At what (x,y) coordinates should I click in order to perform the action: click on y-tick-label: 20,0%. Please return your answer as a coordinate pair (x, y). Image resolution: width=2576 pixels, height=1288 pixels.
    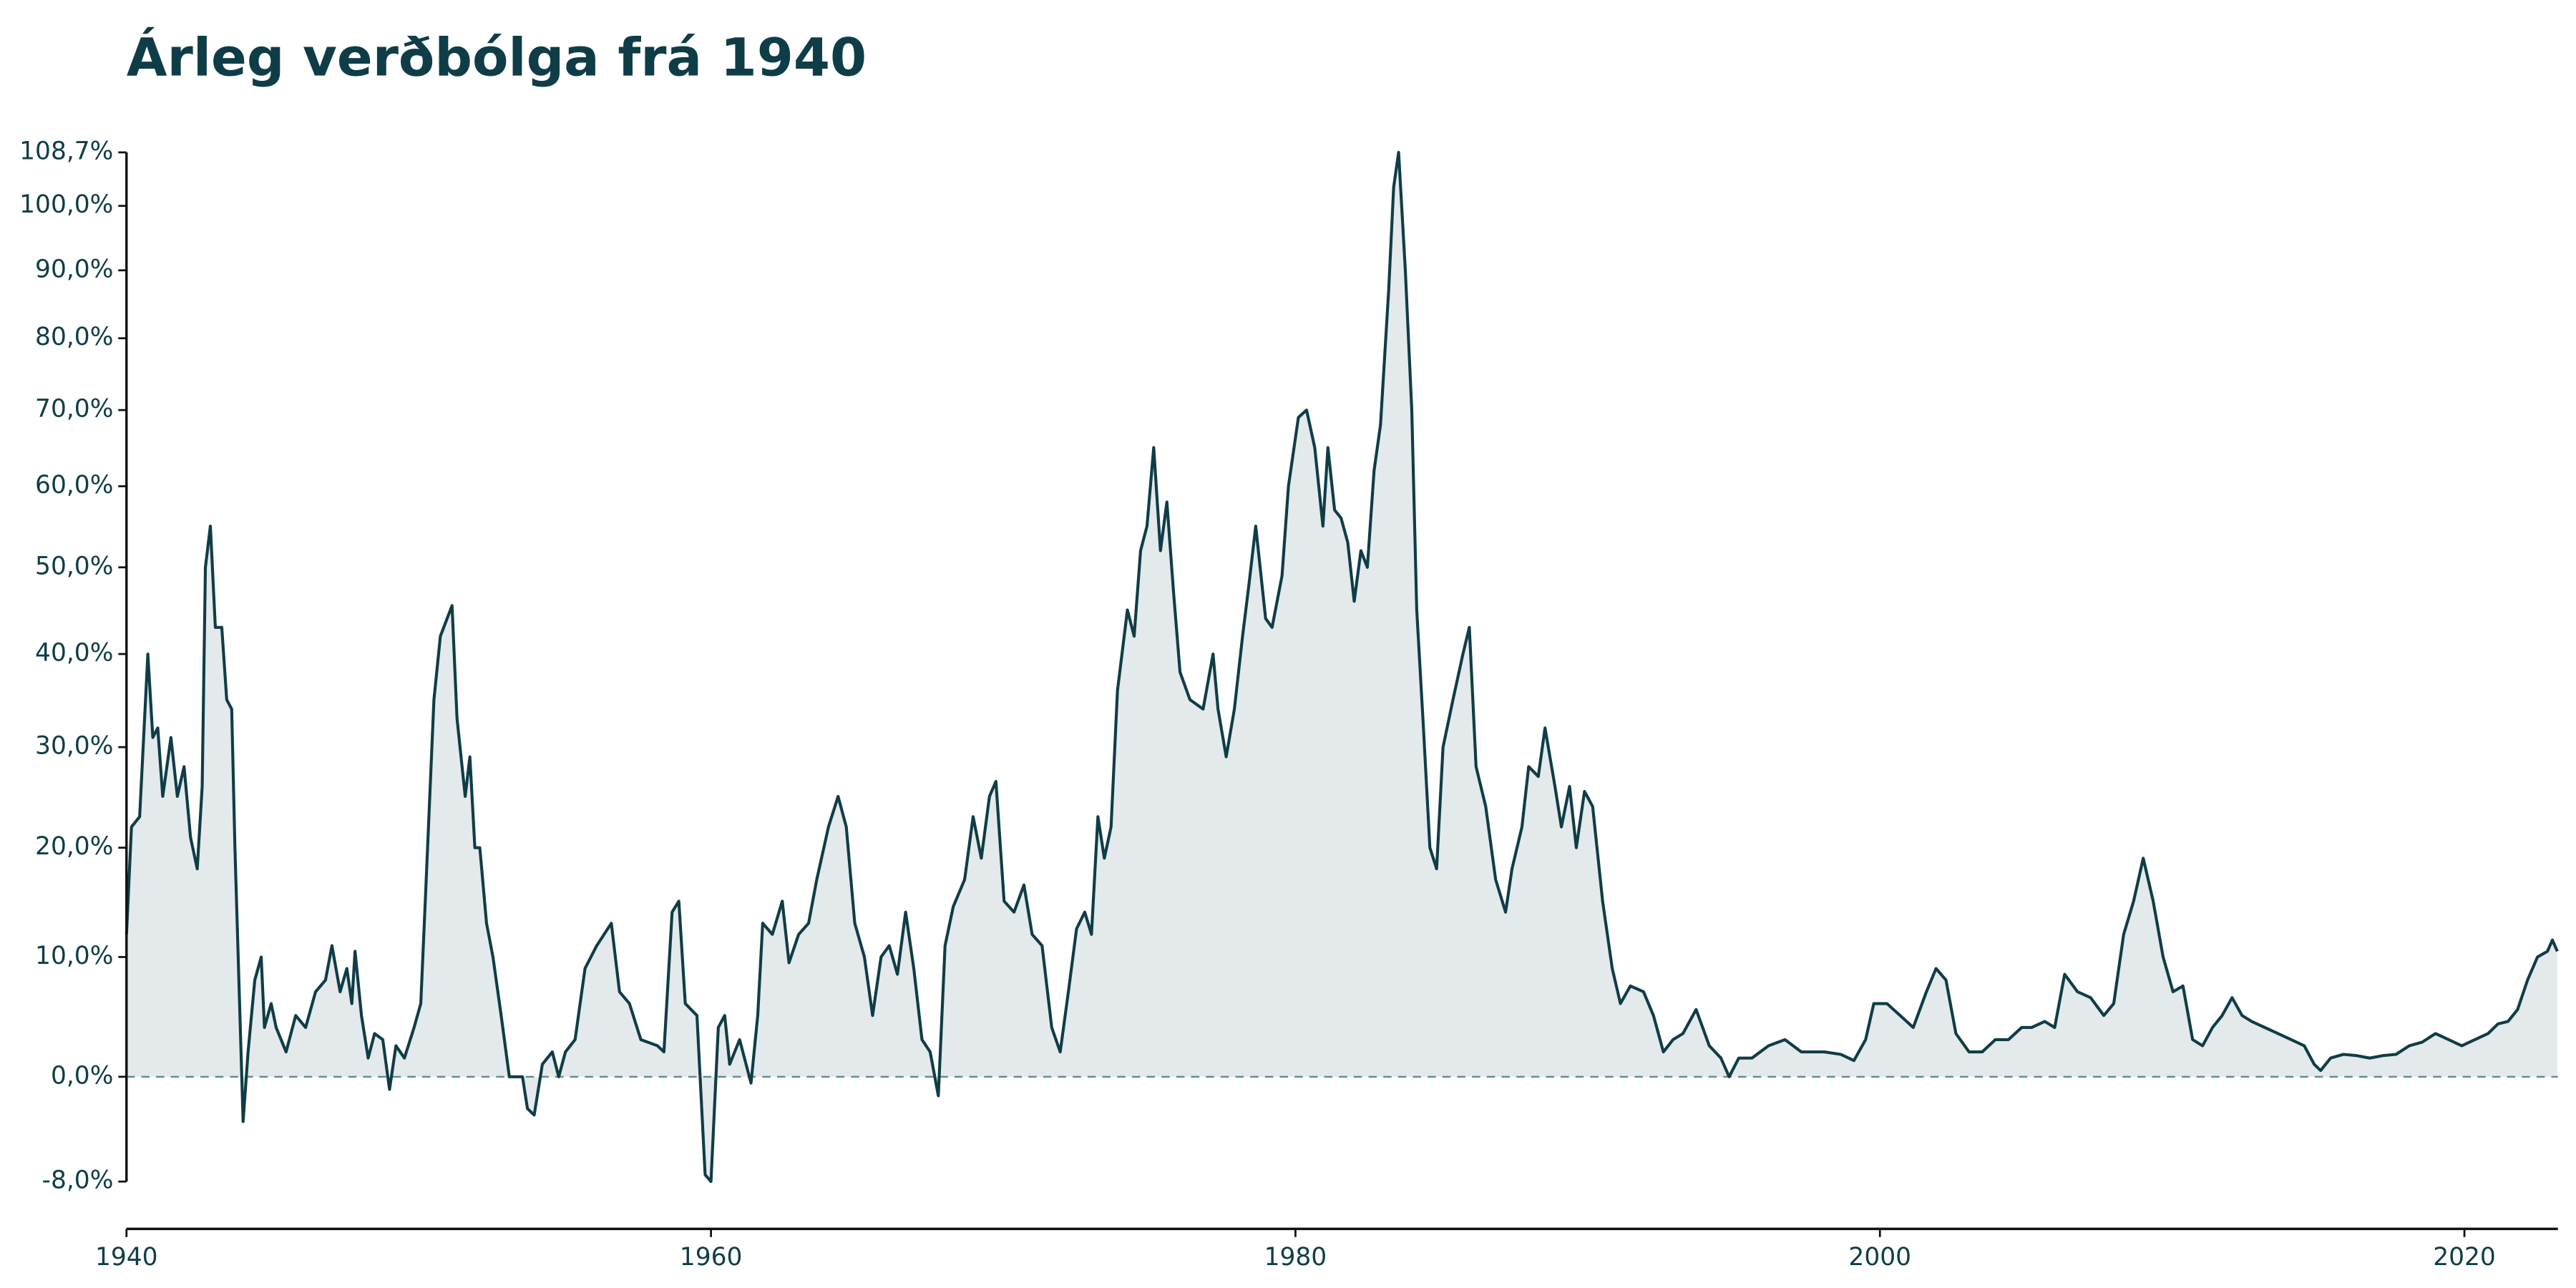
    Looking at the image, I should click on (74, 846).